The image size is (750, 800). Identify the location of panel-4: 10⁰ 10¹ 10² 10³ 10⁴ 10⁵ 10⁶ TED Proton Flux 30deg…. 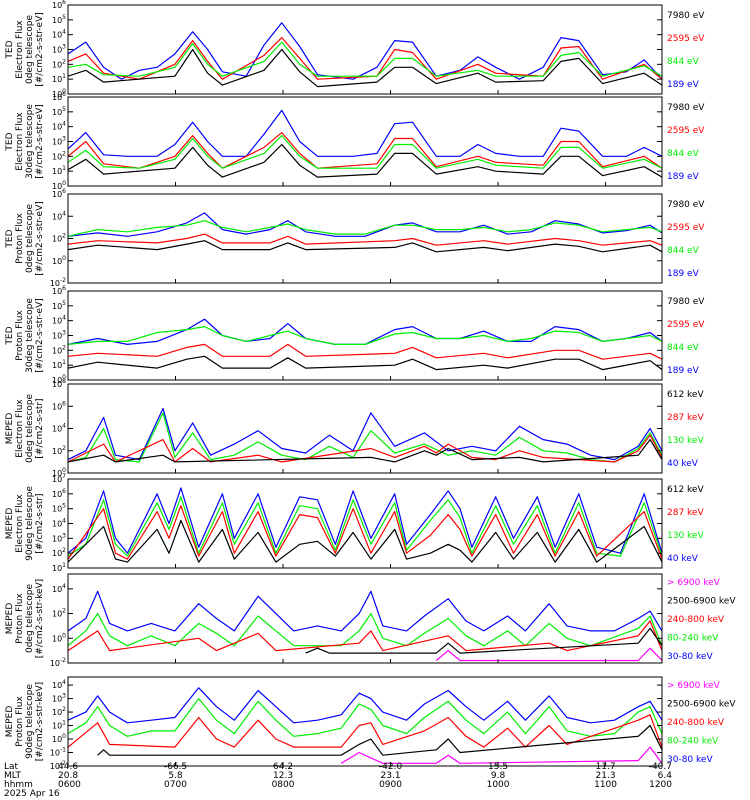
(355, 335).